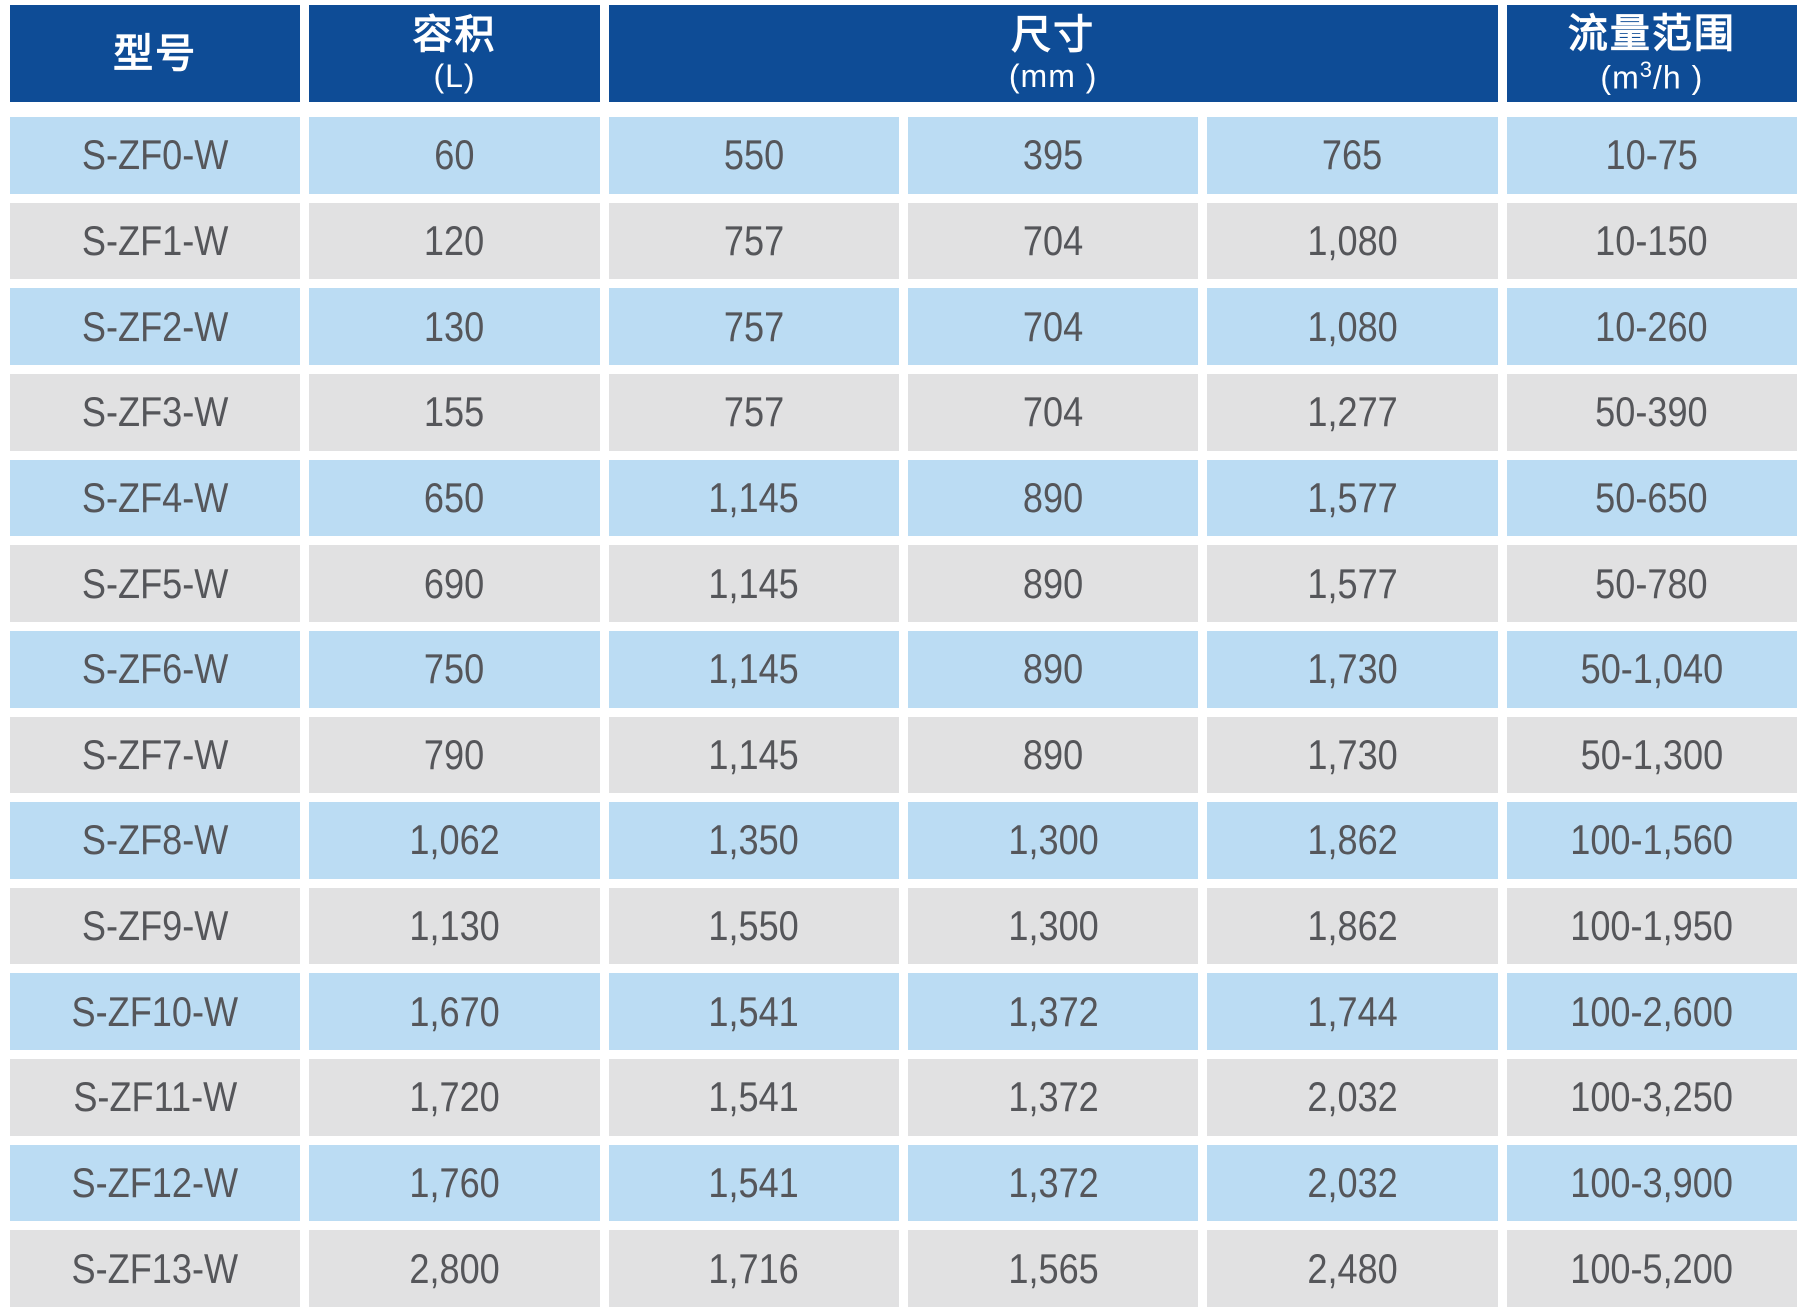  I want to click on cell-flow-range: 100-3,900, so click(1651, 1183).